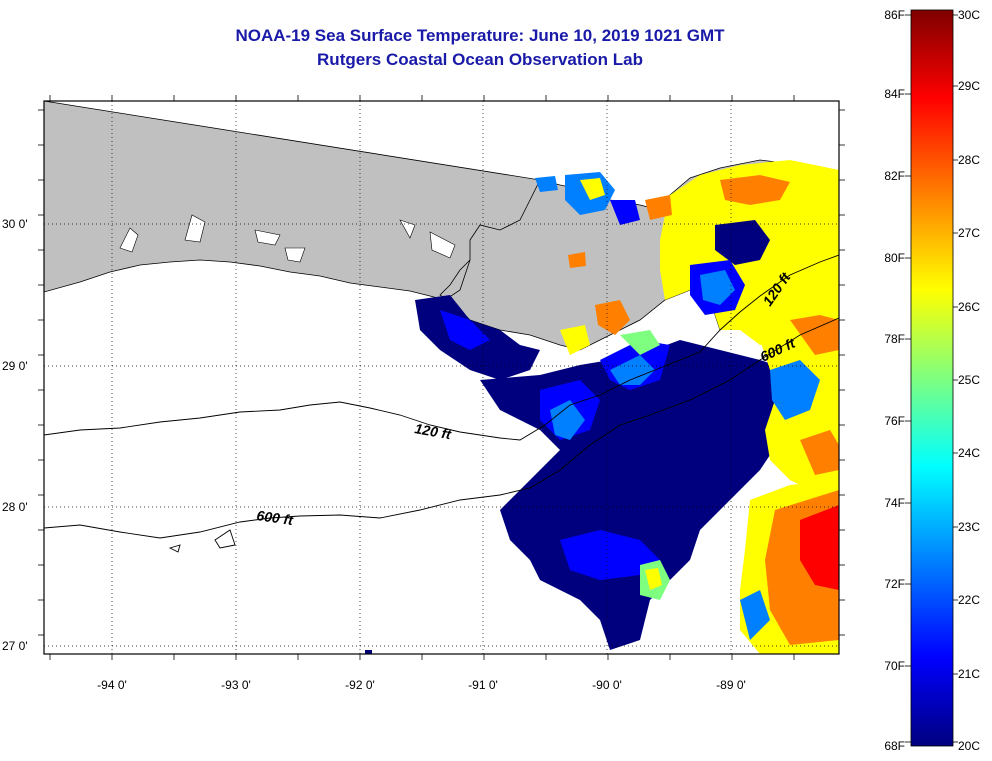 The width and height of the screenshot is (992, 761). I want to click on lon-label: -92 0', so click(360, 685).